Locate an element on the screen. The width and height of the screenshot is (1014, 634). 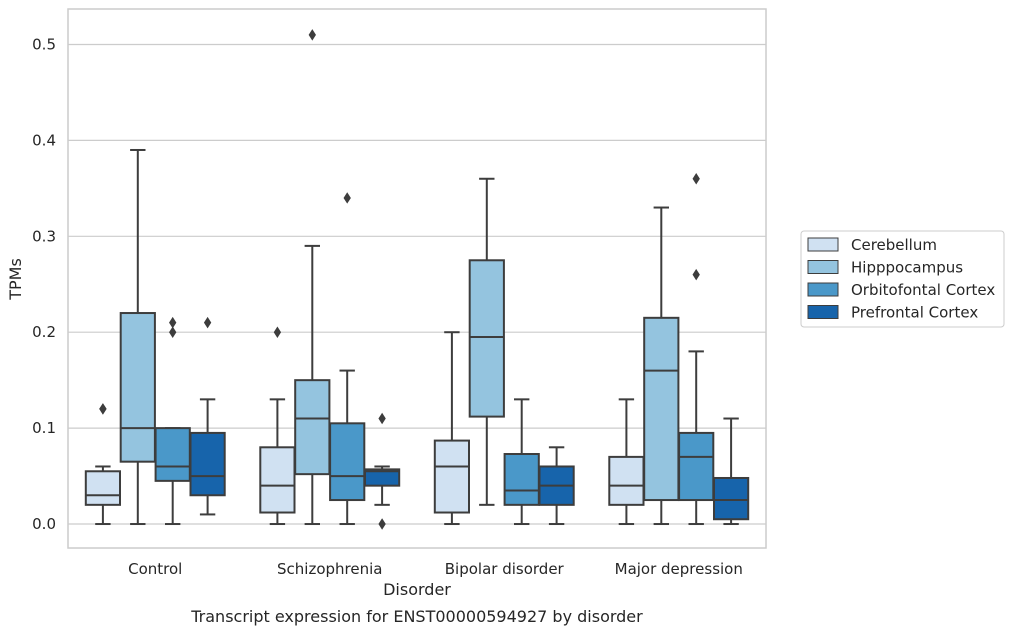
x-tick-label: Major depression is located at coordinates (679, 569).